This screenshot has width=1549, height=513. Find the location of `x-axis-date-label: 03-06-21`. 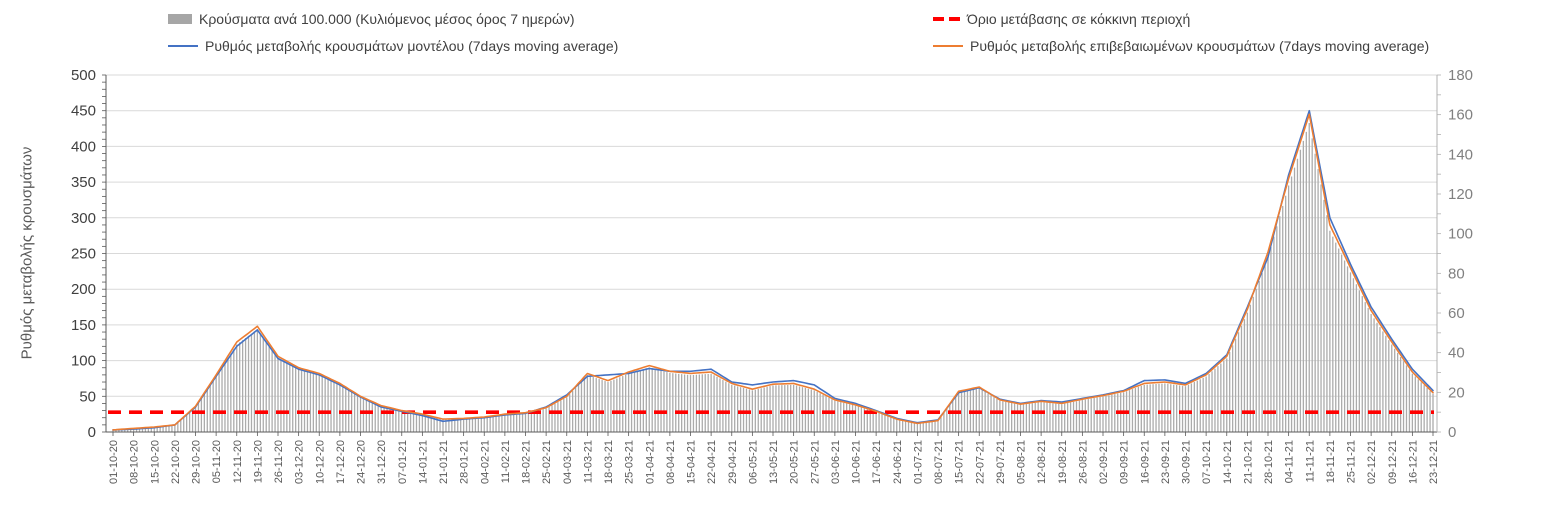

x-axis-date-label: 03-06-21 is located at coordinates (836, 462).